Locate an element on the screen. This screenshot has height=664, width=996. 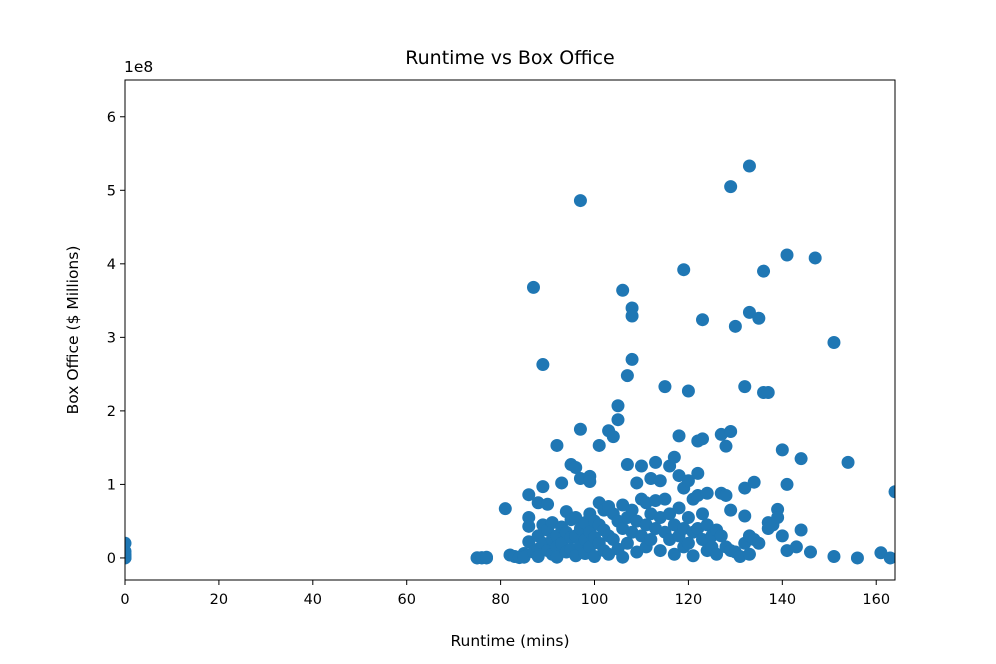
y-axis: 0 1 2 3 4 5 6 is located at coordinates (116, 338).